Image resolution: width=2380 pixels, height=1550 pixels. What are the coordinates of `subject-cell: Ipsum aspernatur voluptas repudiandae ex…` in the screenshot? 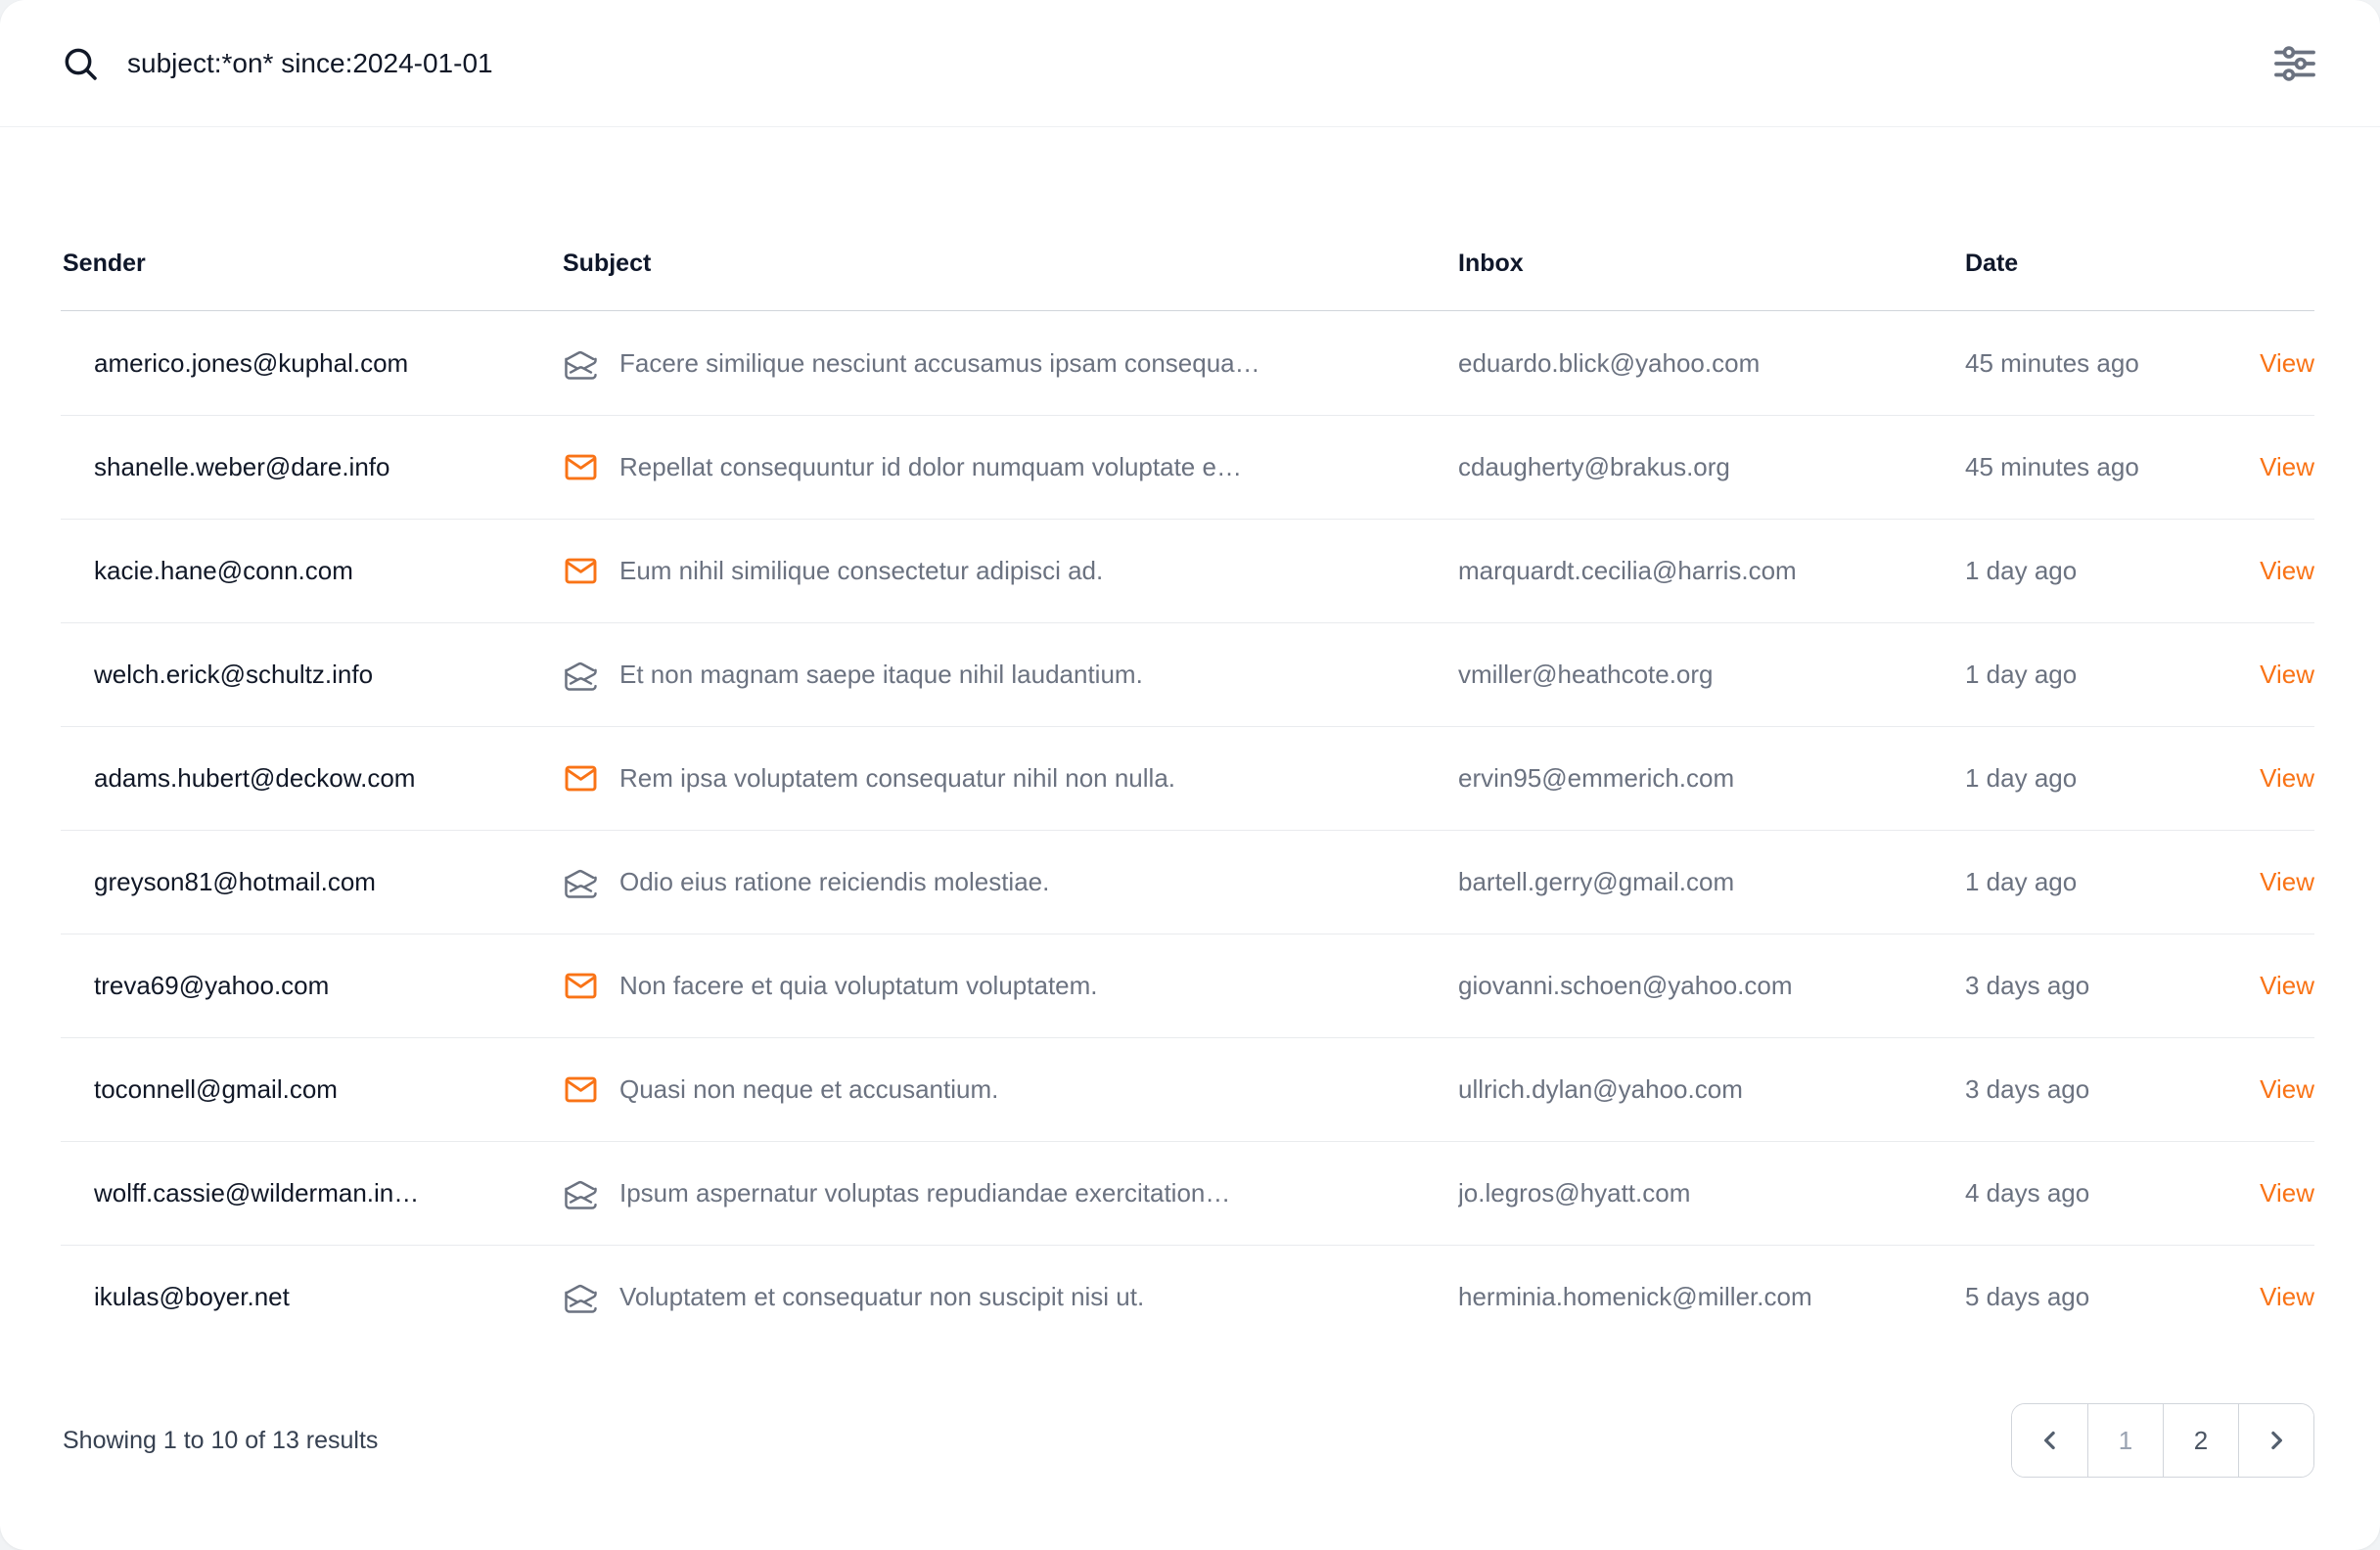 It's located at (1010, 1193).